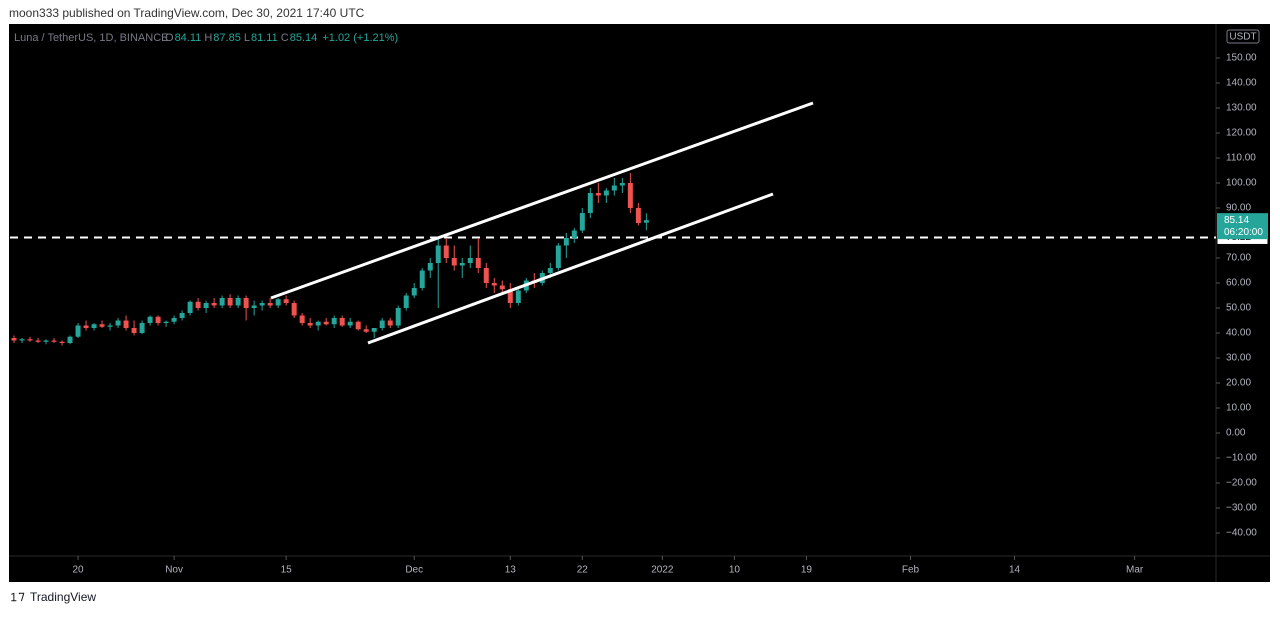 Image resolution: width=1280 pixels, height=619 pixels. Describe the element at coordinates (662, 570) in the screenshot. I see `x-tick-label: 2022` at that location.